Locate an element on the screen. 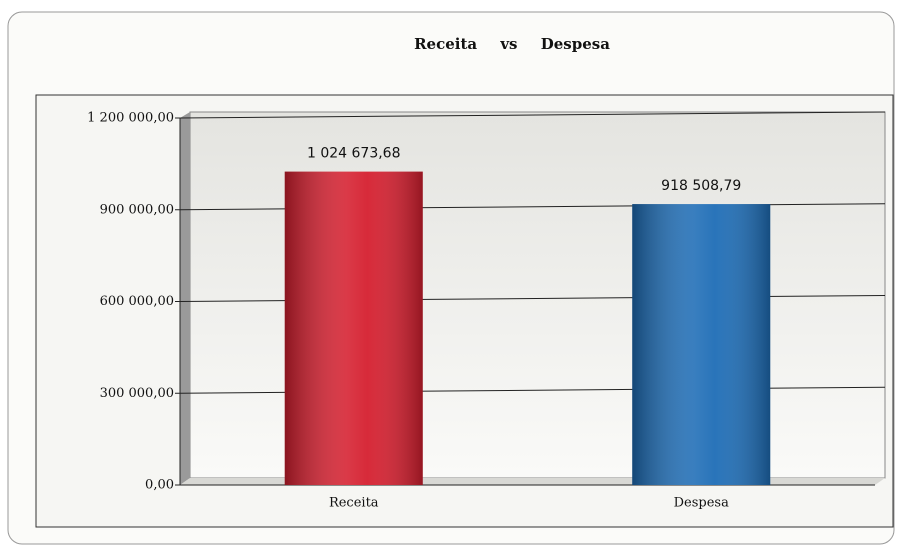  x-tick-label: Despesa is located at coordinates (701, 503).